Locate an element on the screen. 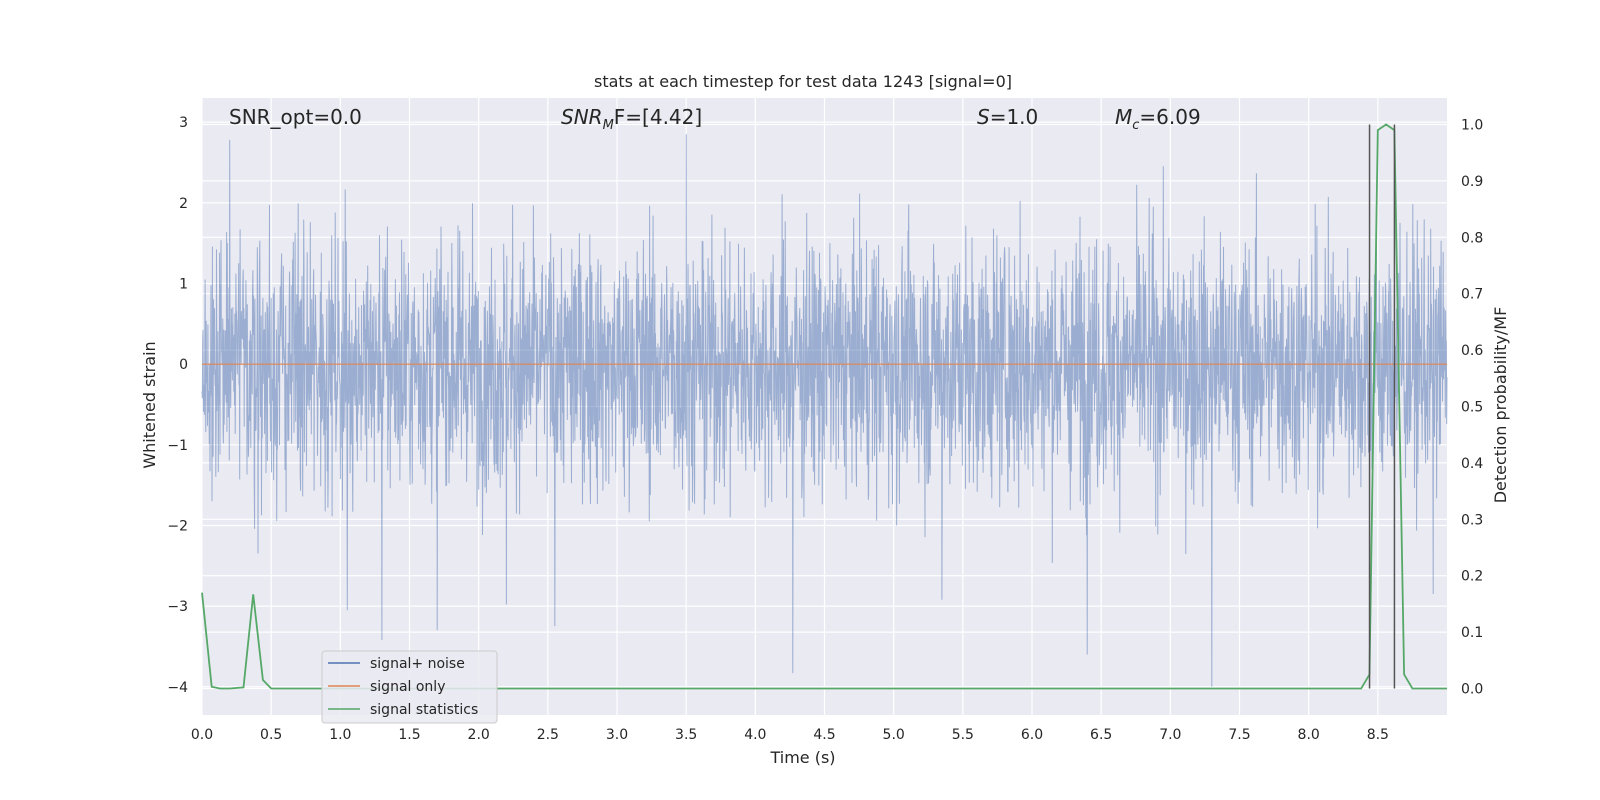 This screenshot has height=800, width=1600. x-tick-label: 3.0 is located at coordinates (617, 735).